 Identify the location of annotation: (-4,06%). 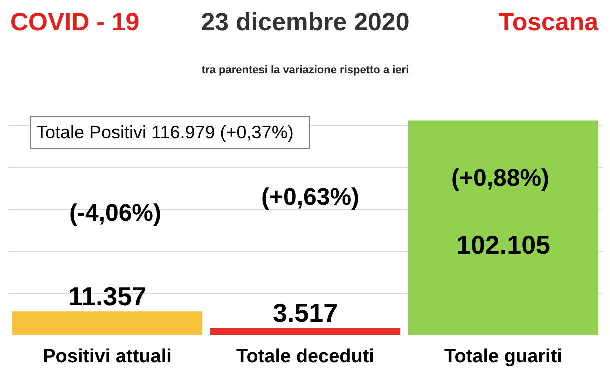
(115, 213).